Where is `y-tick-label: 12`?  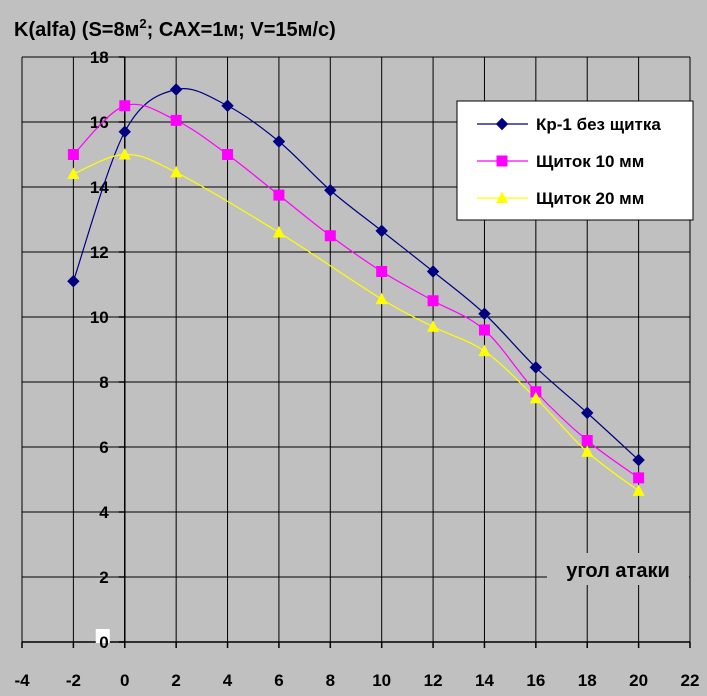
y-tick-label: 12 is located at coordinates (99, 252).